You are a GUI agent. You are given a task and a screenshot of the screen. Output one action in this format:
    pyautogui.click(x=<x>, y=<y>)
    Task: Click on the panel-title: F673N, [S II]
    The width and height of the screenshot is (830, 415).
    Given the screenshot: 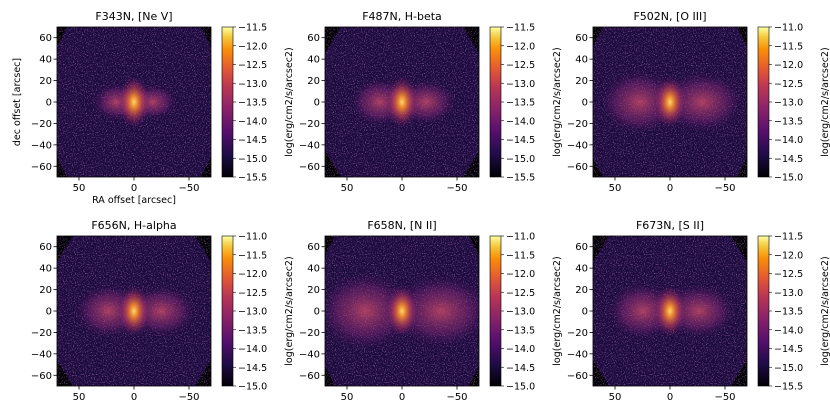 What is the action you would take?
    pyautogui.click(x=670, y=225)
    